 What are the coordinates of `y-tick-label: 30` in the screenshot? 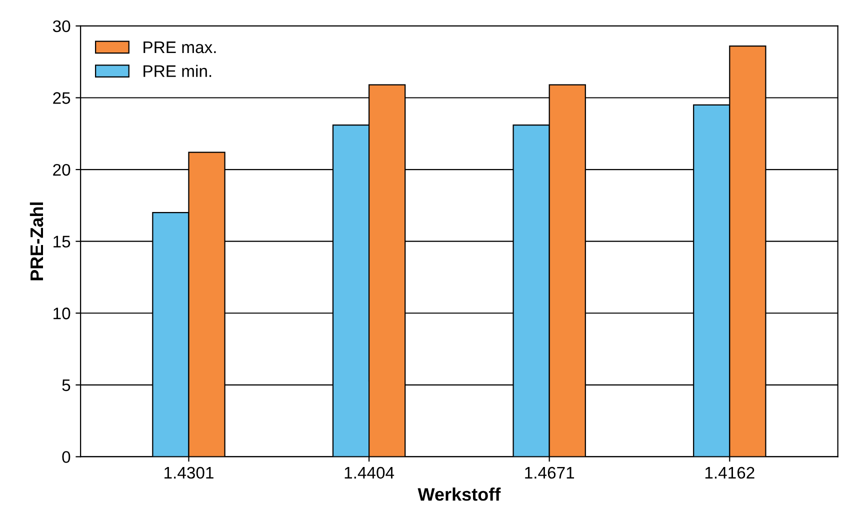 It's located at (61, 26).